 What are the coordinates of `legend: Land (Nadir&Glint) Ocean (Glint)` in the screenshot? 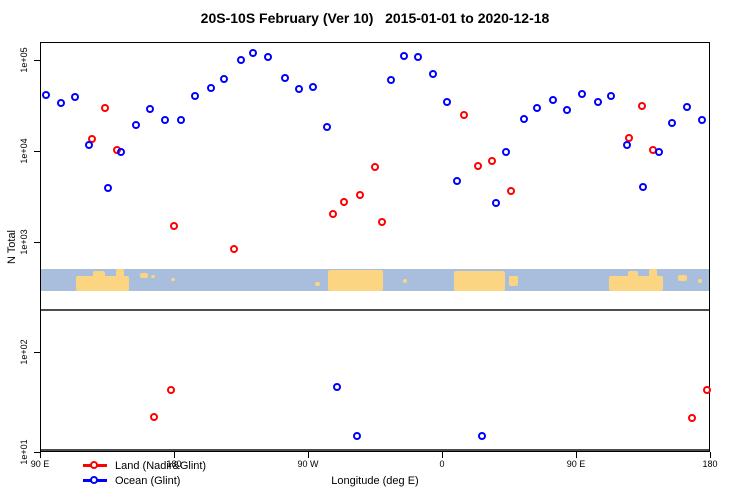 It's located at (144, 473).